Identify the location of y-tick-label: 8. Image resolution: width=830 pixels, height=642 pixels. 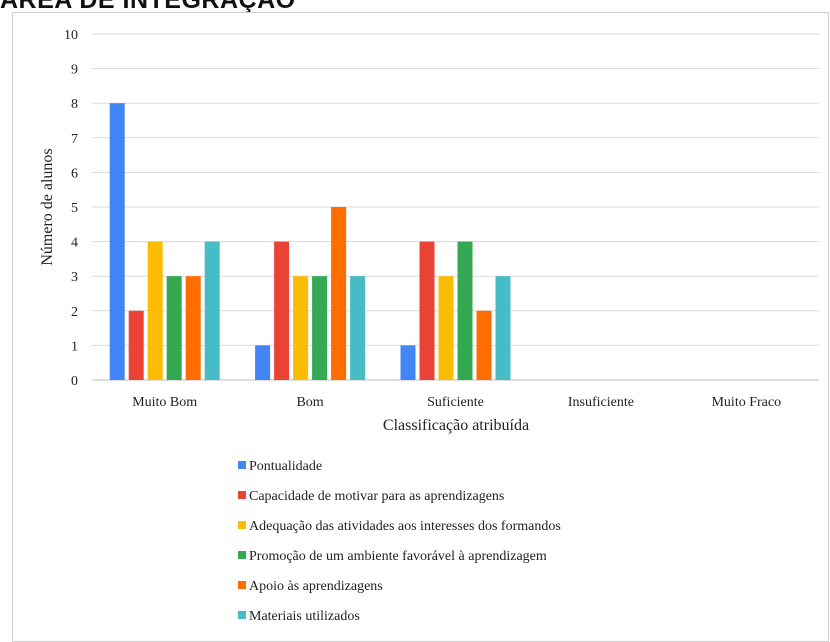
(74, 104).